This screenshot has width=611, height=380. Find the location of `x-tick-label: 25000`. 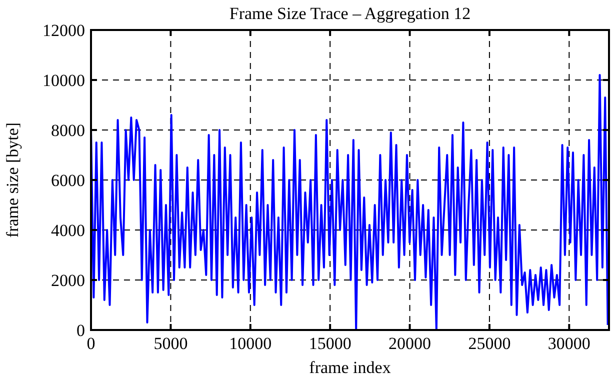

x-tick-label: 25000 is located at coordinates (489, 343).